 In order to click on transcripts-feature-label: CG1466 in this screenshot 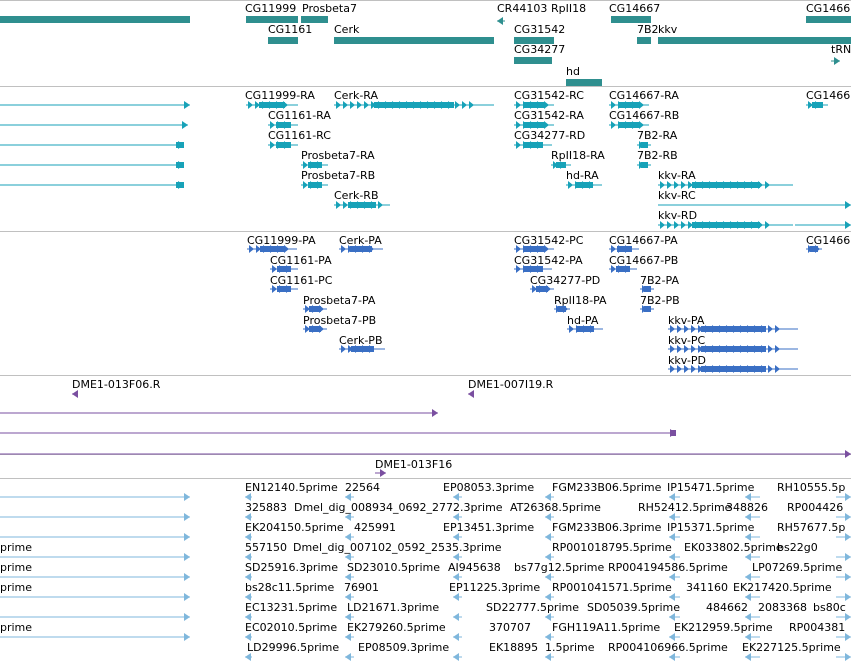, I will do `click(828, 95)`.